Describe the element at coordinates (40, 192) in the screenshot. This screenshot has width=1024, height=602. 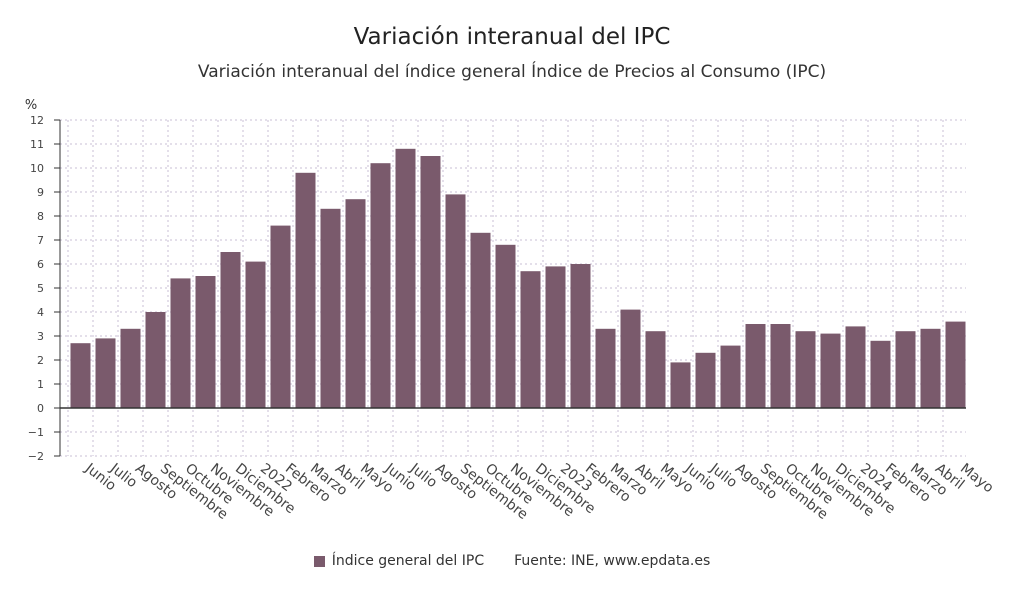
I see `y-tick-label: 9` at that location.